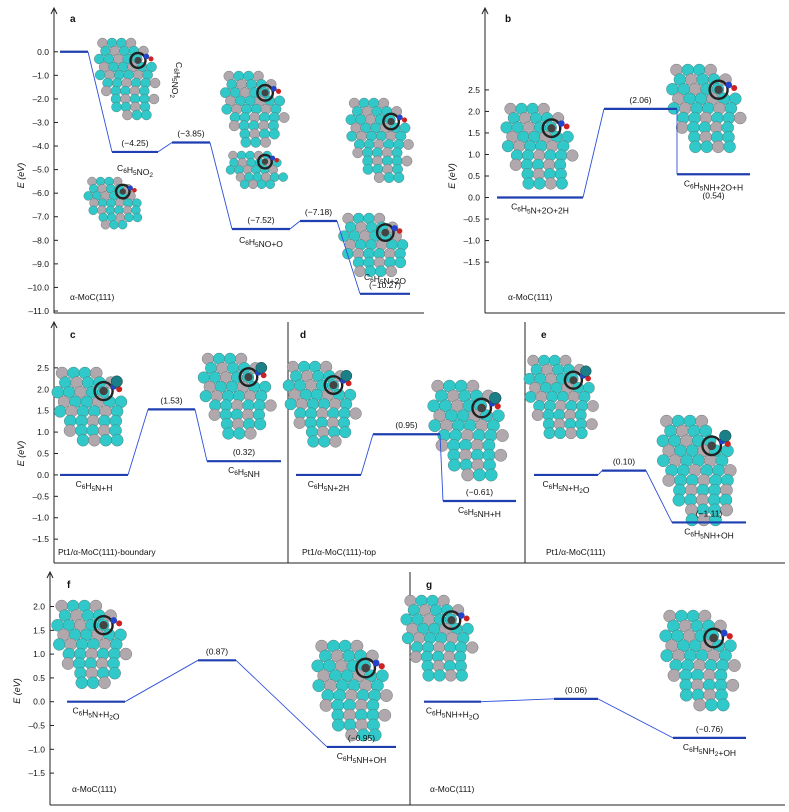 This screenshot has height=812, width=789. Describe the element at coordinates (474, 154) in the screenshot. I see `y-tick-label-b-3: 1.0` at that location.